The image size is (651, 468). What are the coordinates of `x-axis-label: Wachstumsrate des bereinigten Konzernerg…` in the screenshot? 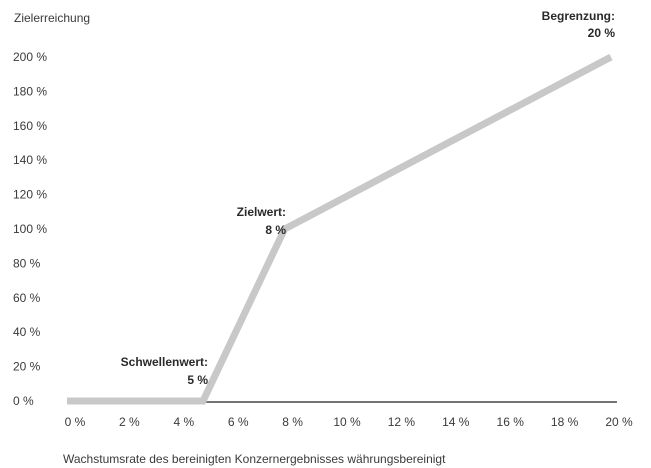 It's located at (254, 459).